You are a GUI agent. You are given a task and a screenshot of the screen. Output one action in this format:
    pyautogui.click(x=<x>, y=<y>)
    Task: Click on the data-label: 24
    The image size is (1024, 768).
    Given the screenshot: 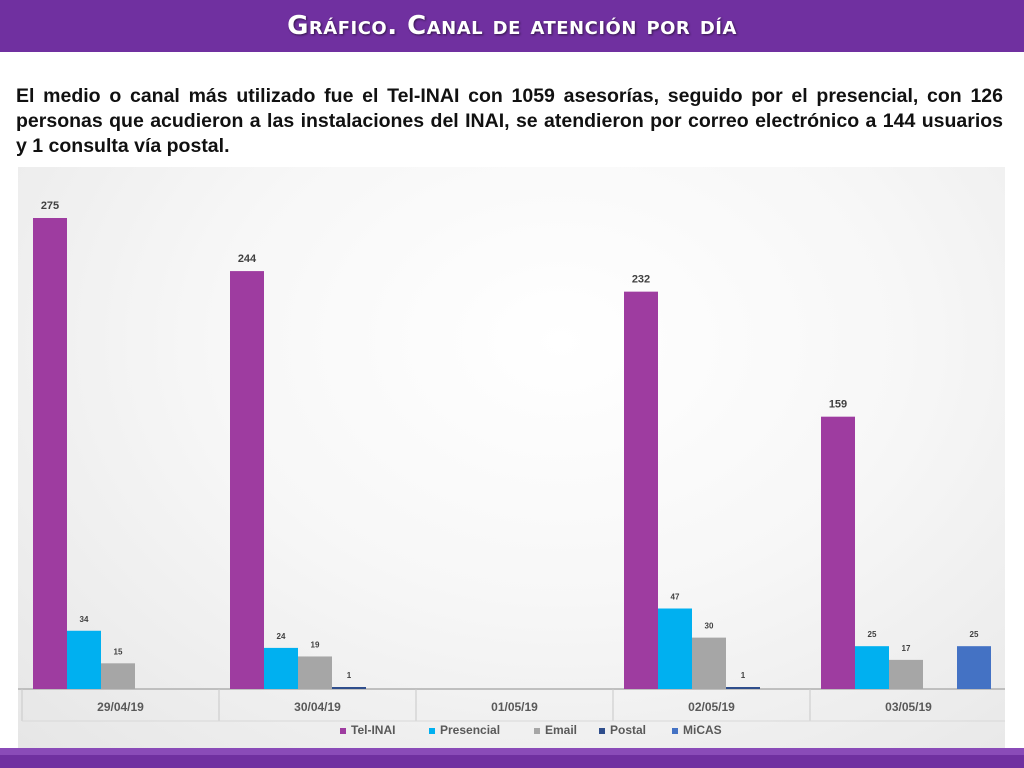 What is the action you would take?
    pyautogui.click(x=281, y=636)
    